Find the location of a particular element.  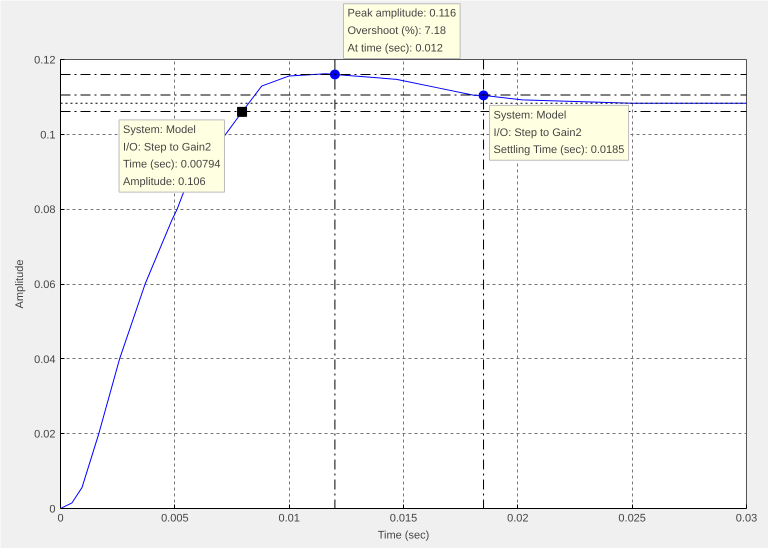

x-tick-label: 0.03 is located at coordinates (747, 518).